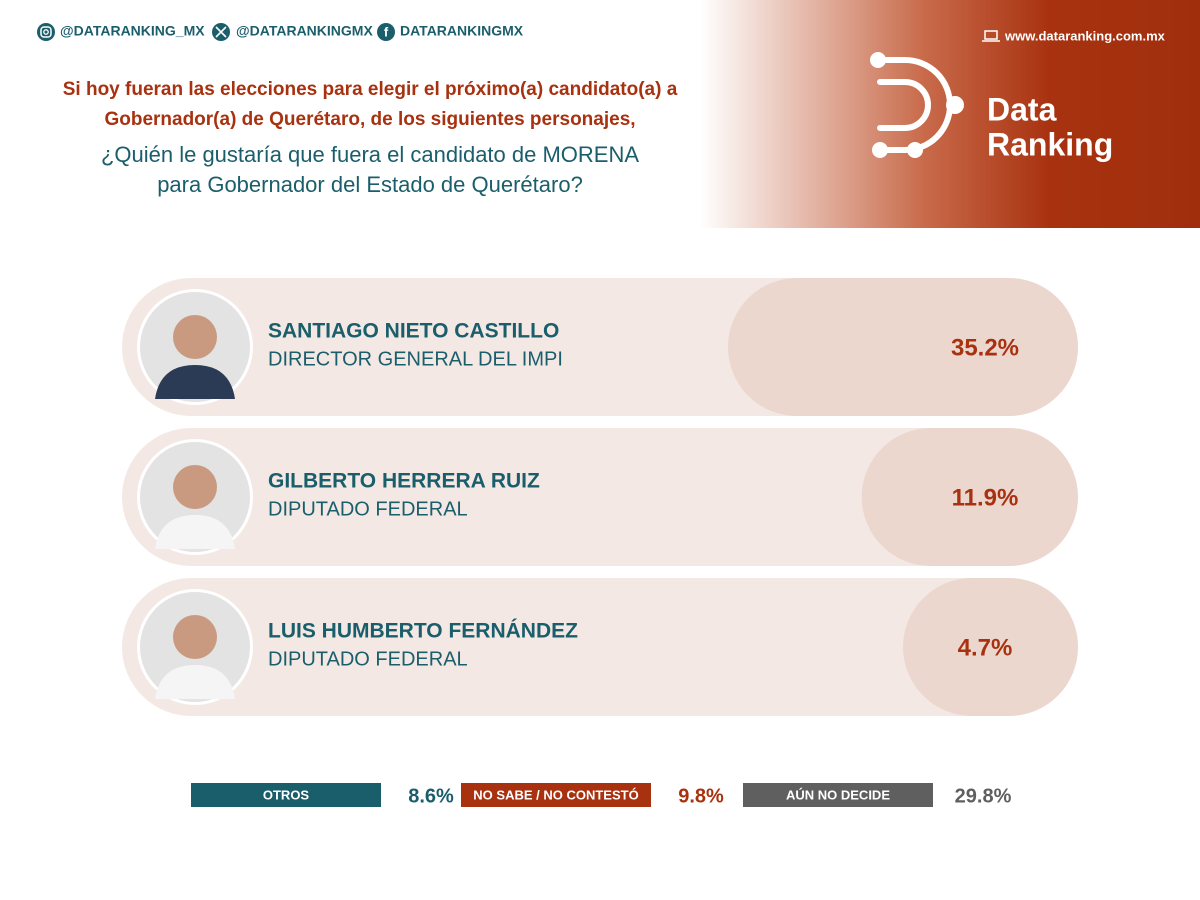  Describe the element at coordinates (462, 31) in the screenshot. I see `social-handle: DATARANKINGMX` at that location.